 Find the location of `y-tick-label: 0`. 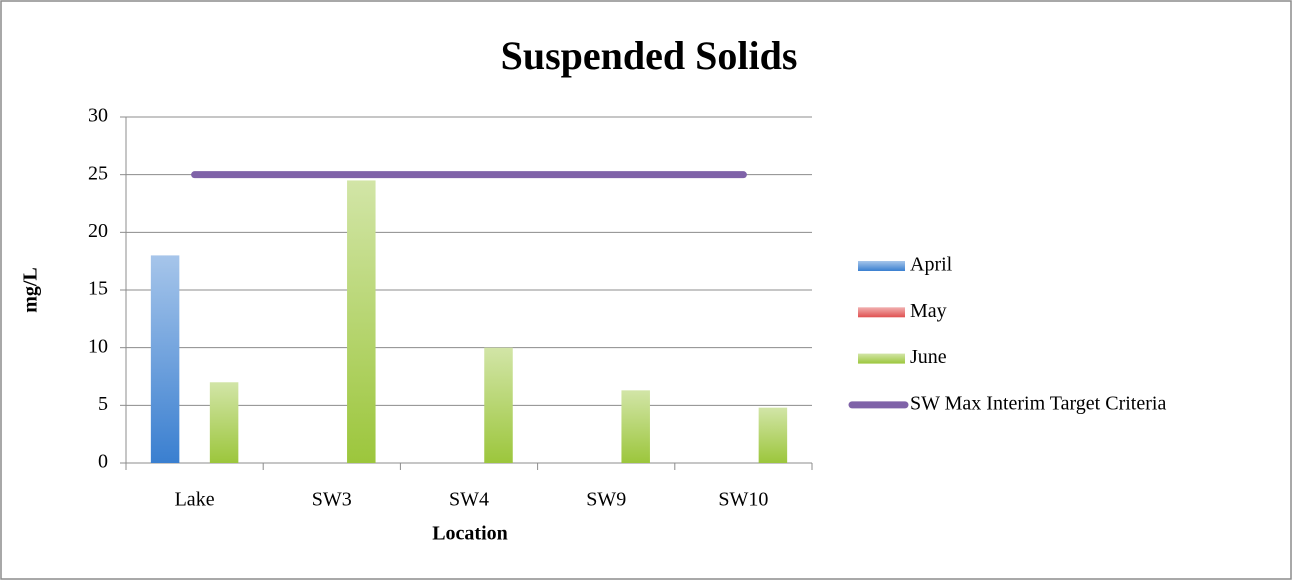

y-tick-label: 0 is located at coordinates (103, 462).